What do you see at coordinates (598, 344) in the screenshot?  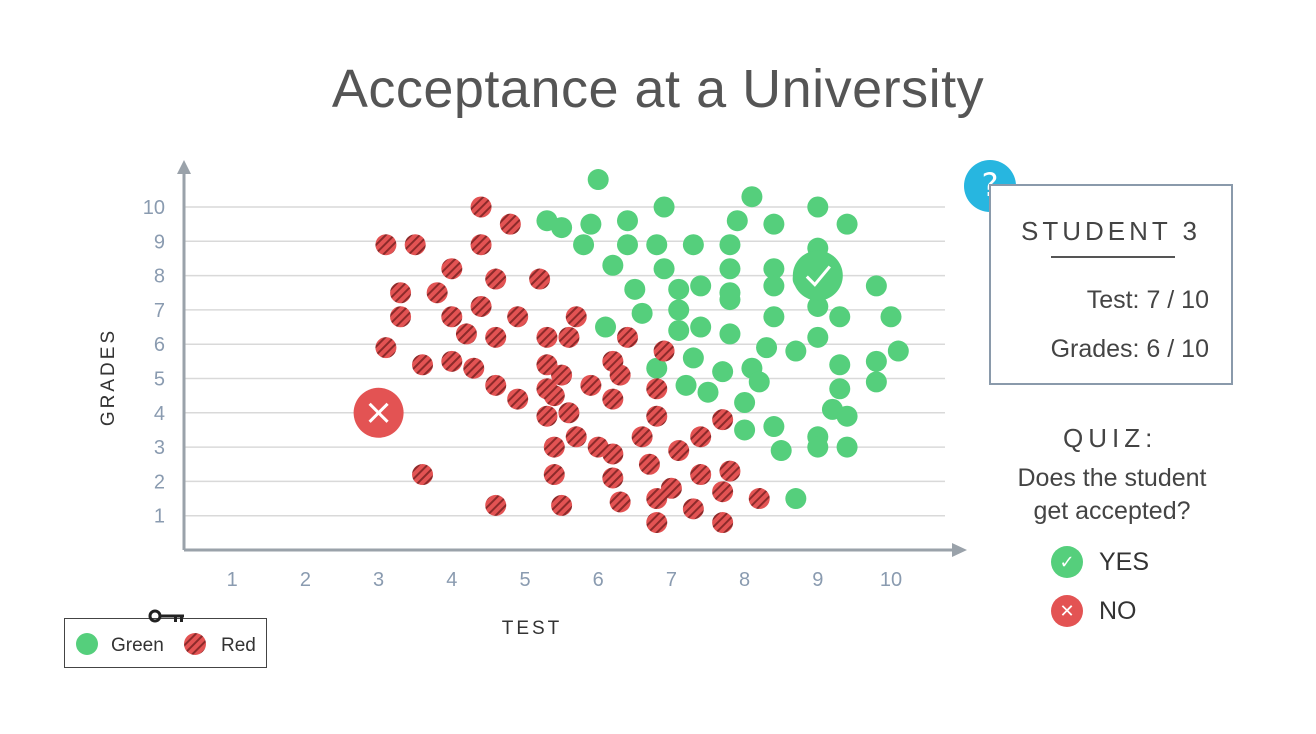 I see `highlighted-points` at bounding box center [598, 344].